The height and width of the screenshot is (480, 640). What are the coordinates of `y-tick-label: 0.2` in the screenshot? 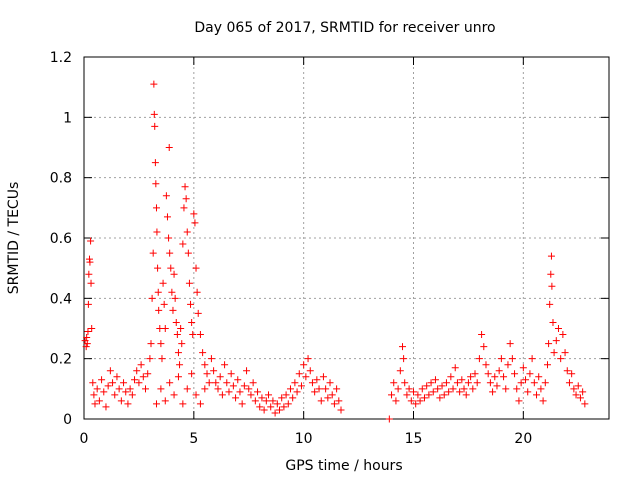 It's located at (61, 360).